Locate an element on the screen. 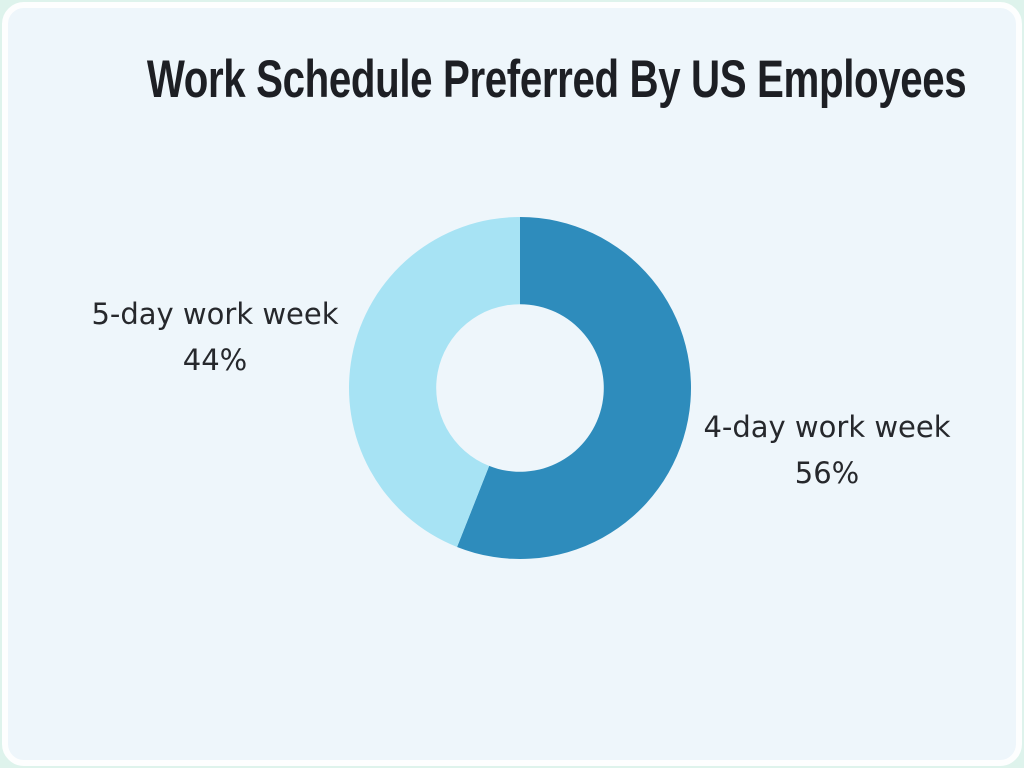  slice-label-text: 4-day work week is located at coordinates (827, 427).